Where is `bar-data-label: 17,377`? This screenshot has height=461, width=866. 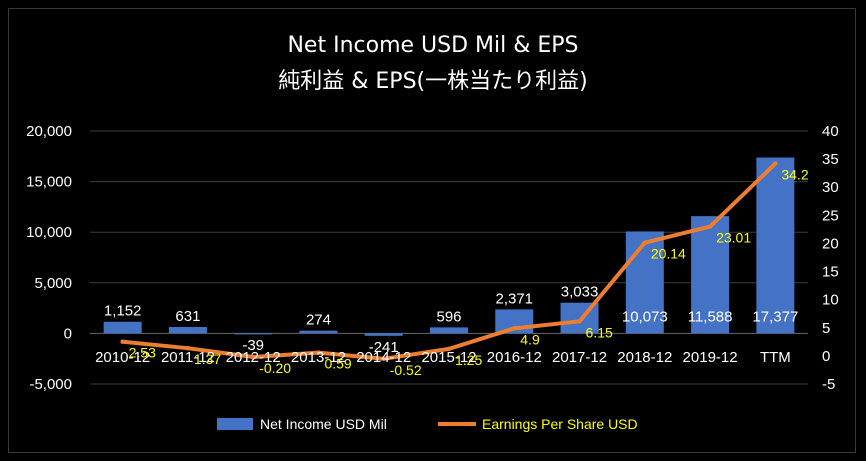 bar-data-label: 17,377 is located at coordinates (775, 316).